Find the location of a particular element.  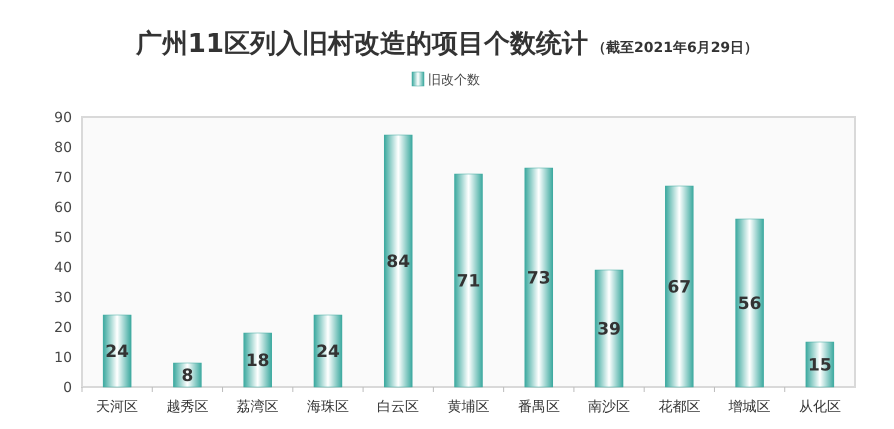

y-tick-label: 80 is located at coordinates (63, 148).